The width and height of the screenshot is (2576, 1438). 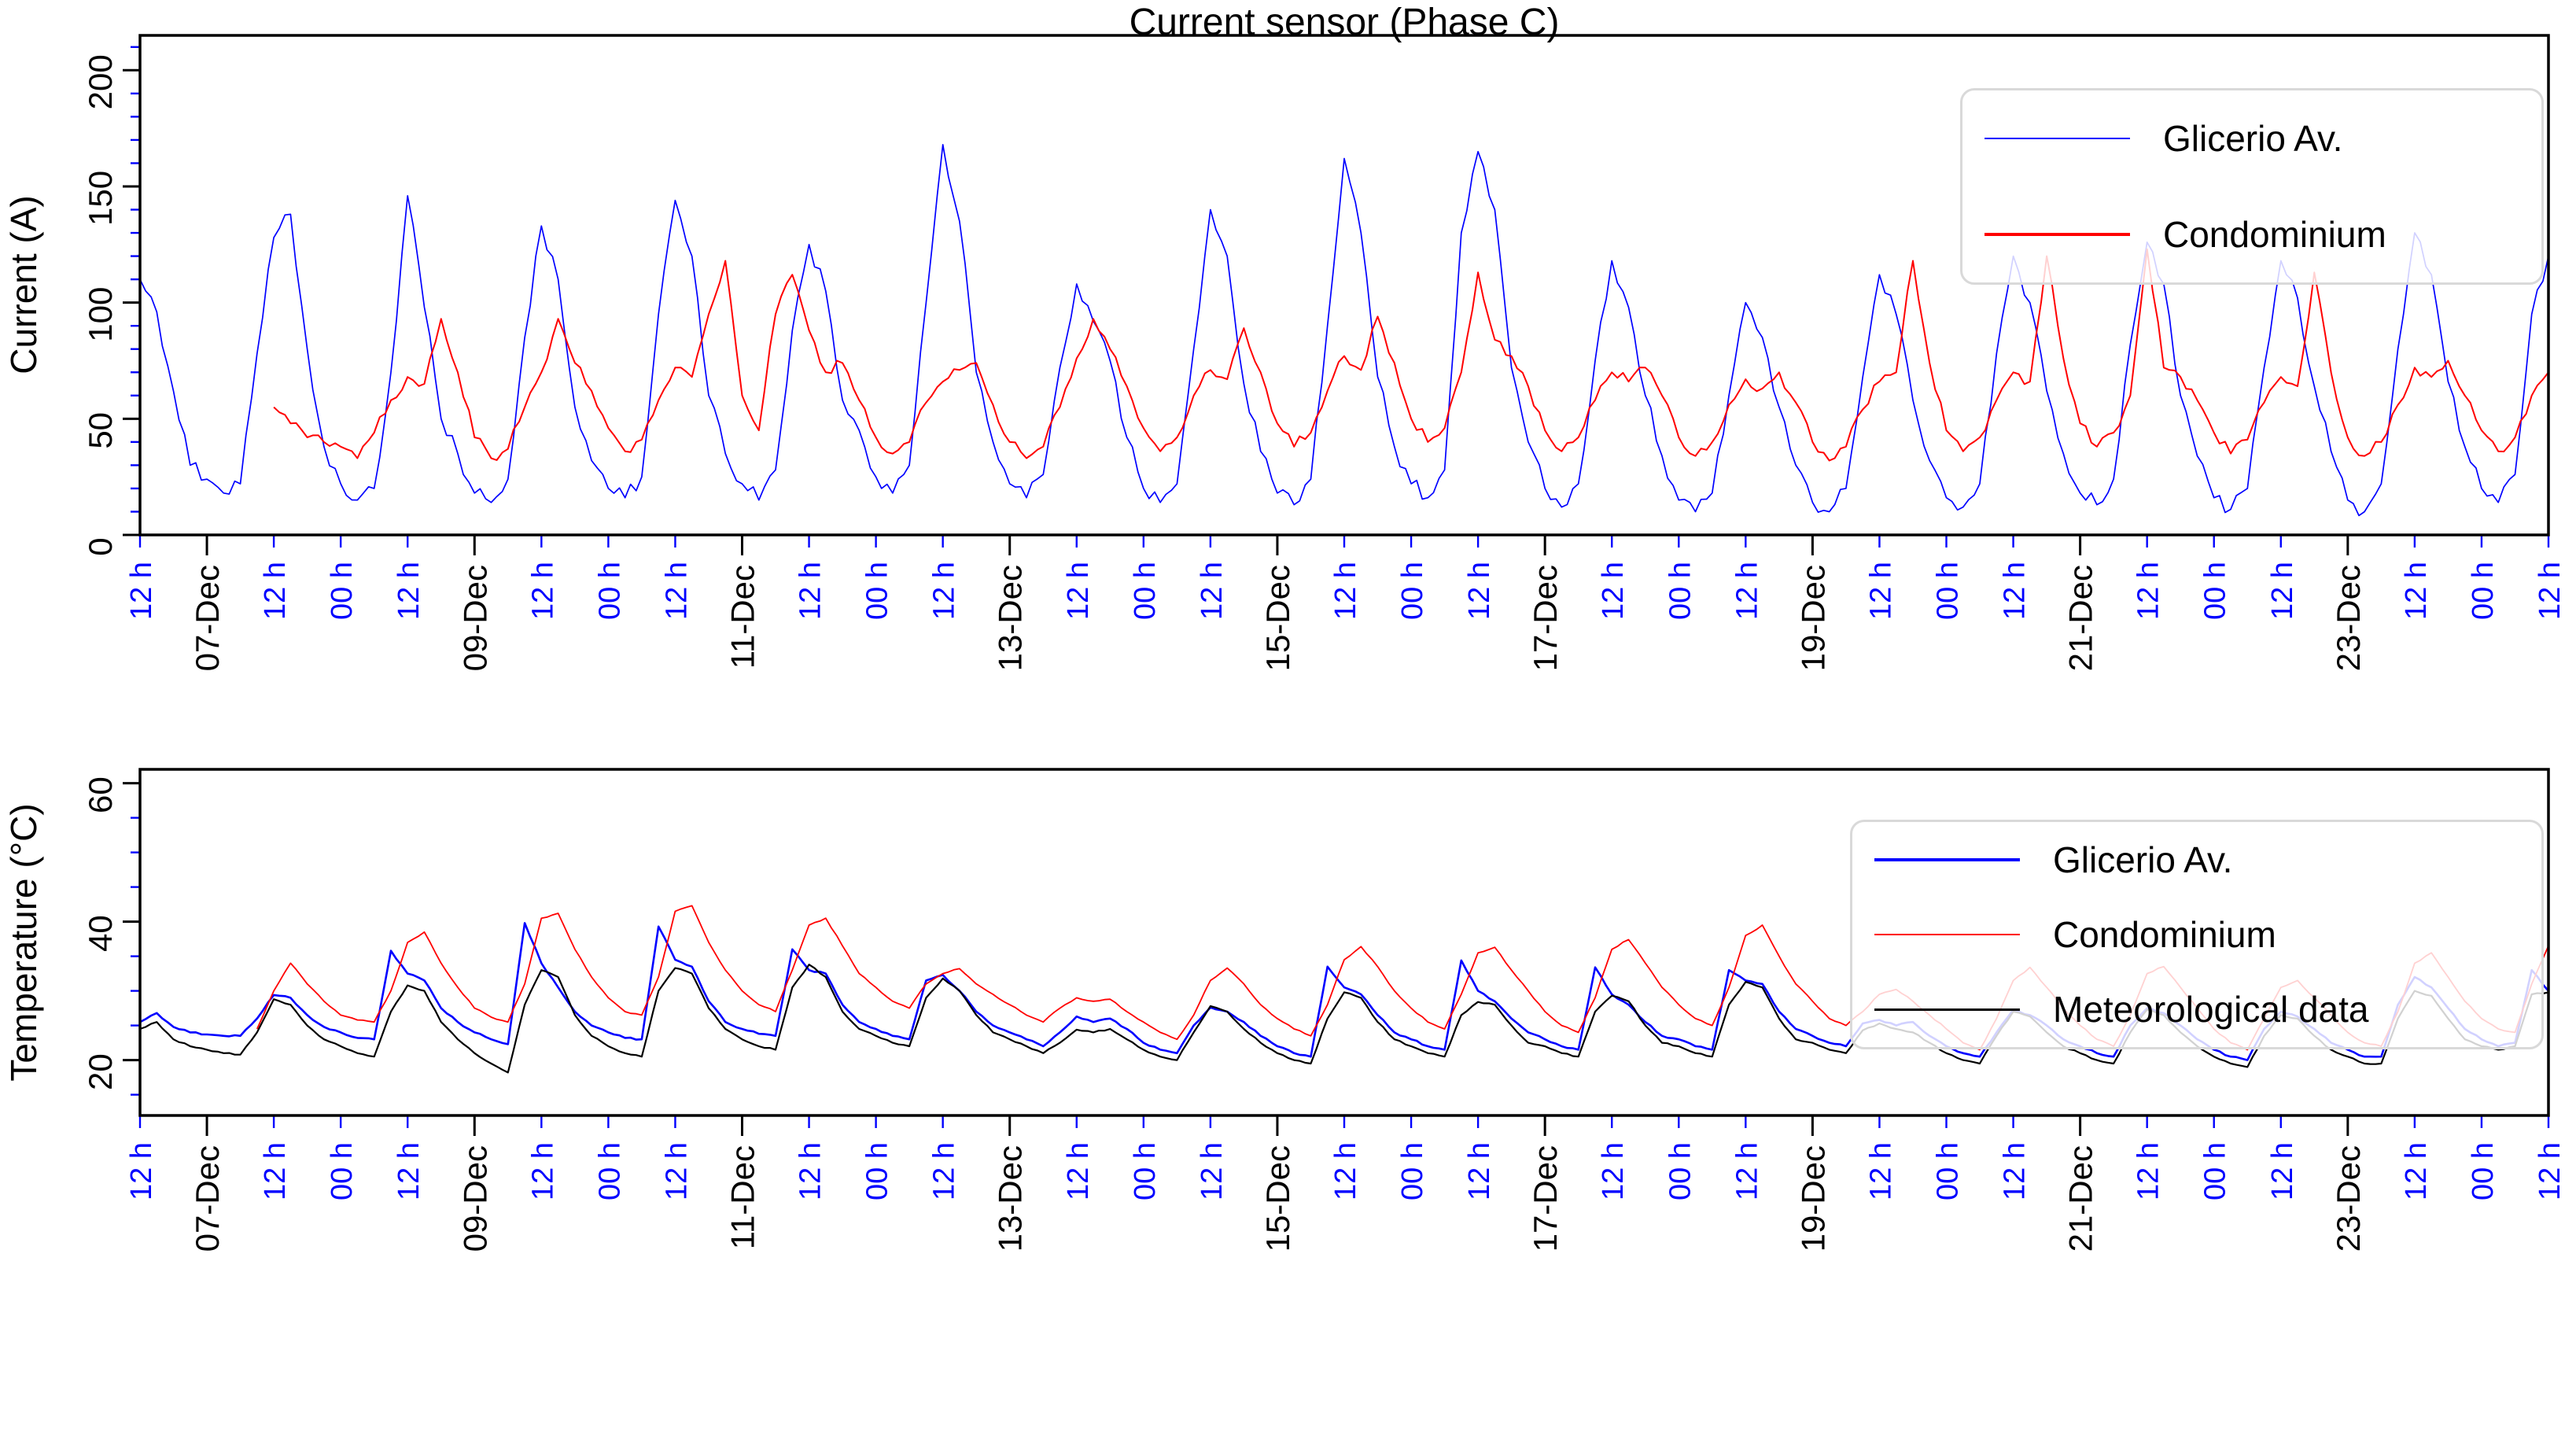 What do you see at coordinates (100, 794) in the screenshot?
I see `y-tick-label: 60` at bounding box center [100, 794].